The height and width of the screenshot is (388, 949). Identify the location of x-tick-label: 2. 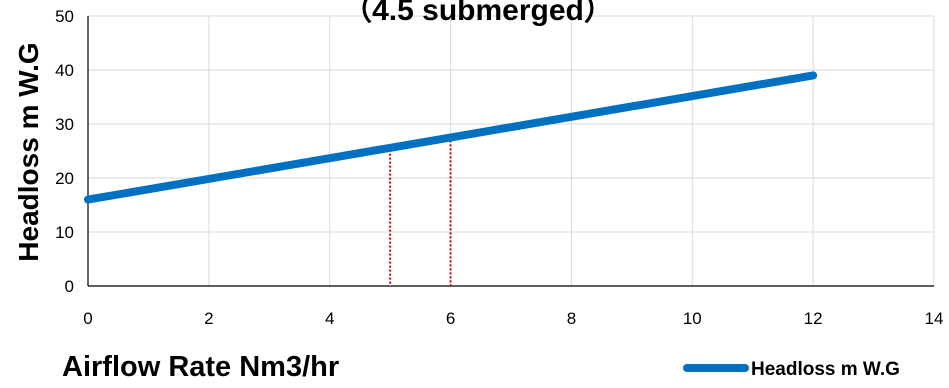
(208, 318).